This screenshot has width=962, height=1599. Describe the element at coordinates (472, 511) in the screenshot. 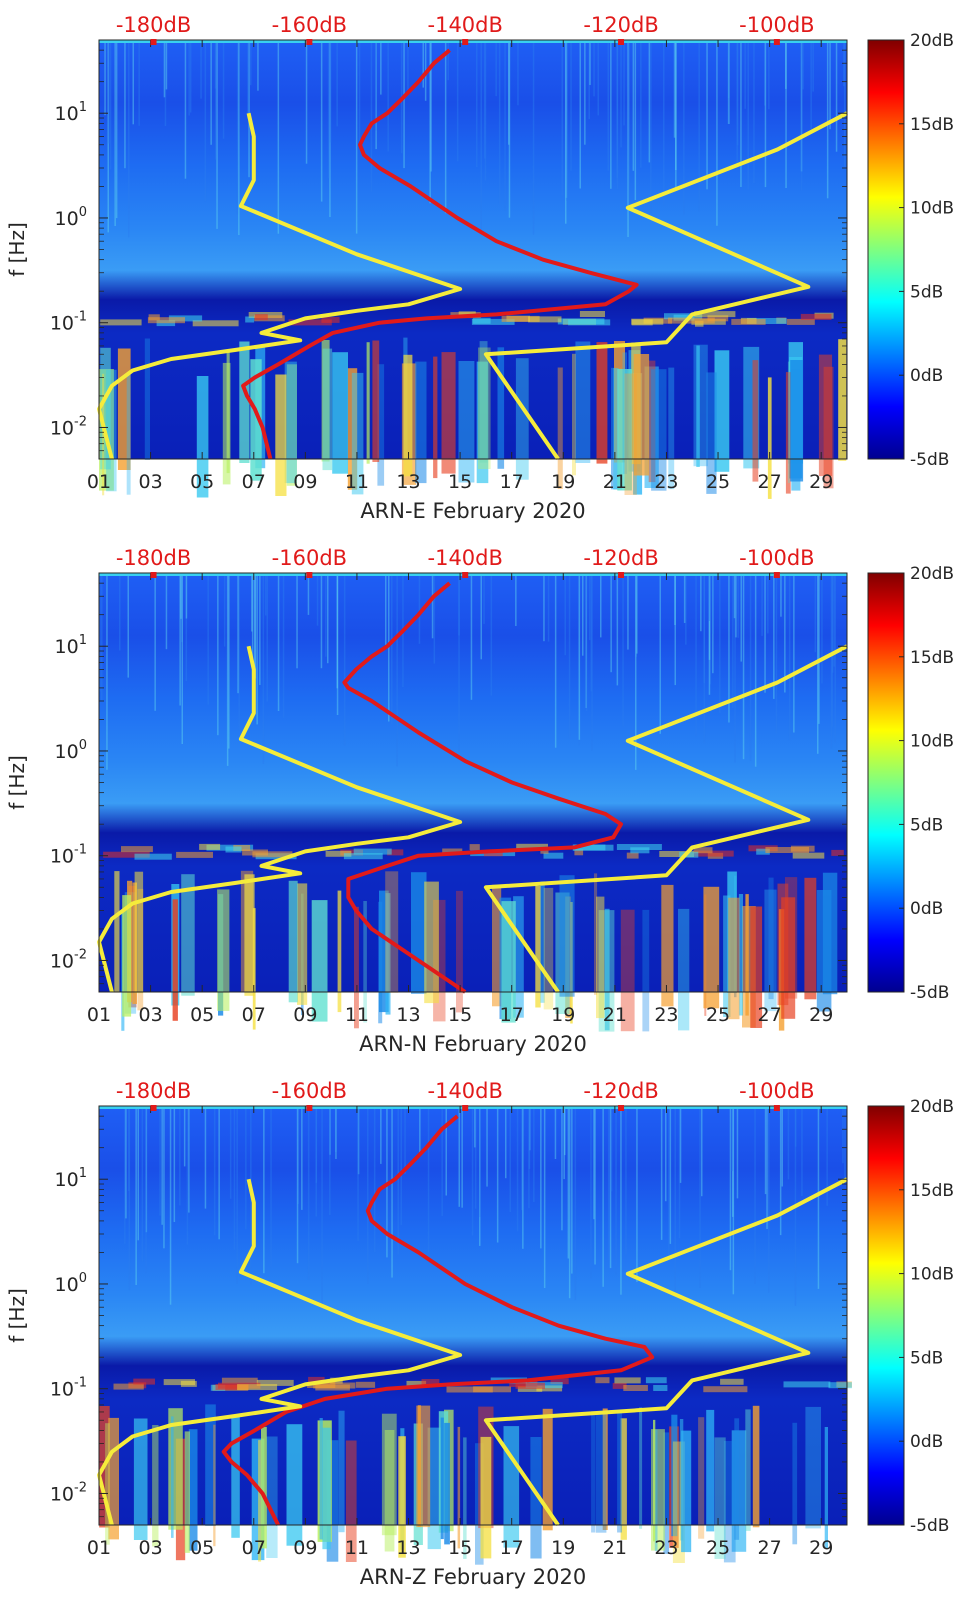

I see `x-axis-label: ARN-E February 2020` at that location.